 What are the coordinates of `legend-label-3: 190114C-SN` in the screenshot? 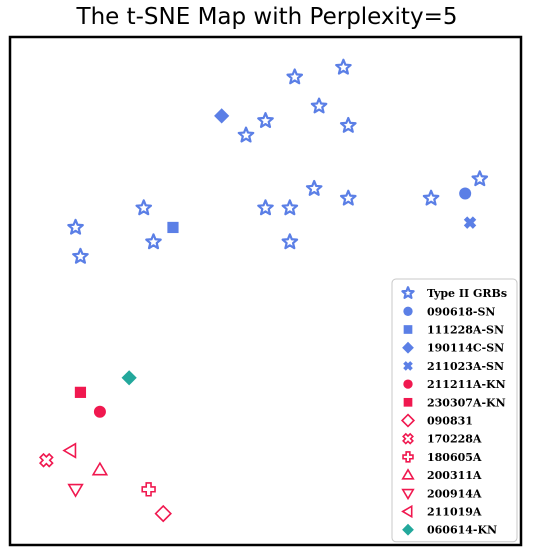 It's located at (465, 348).